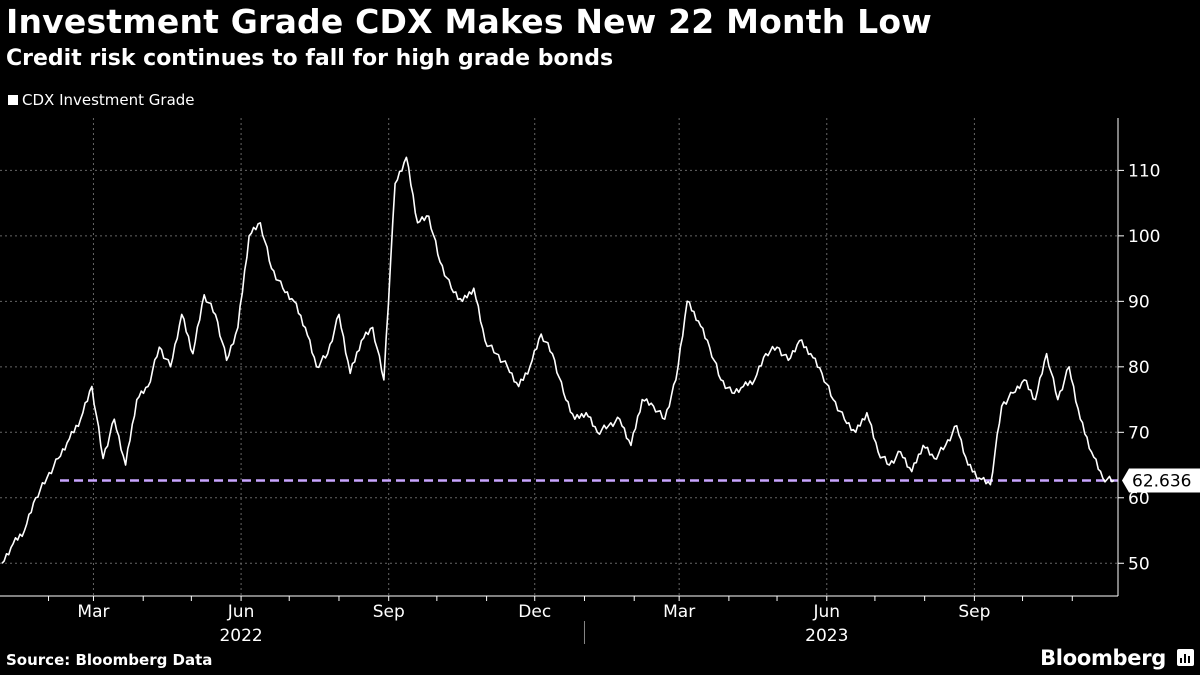  I want to click on y-tick-label: 70, so click(1139, 433).